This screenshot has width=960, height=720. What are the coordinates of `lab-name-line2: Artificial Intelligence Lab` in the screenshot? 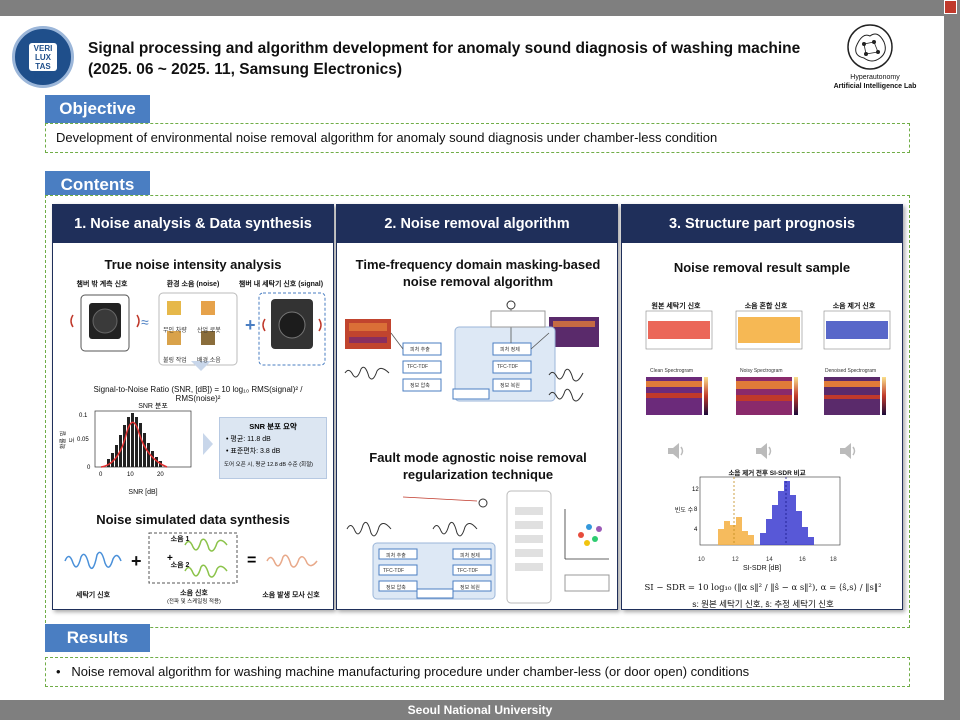 It's located at (875, 86).